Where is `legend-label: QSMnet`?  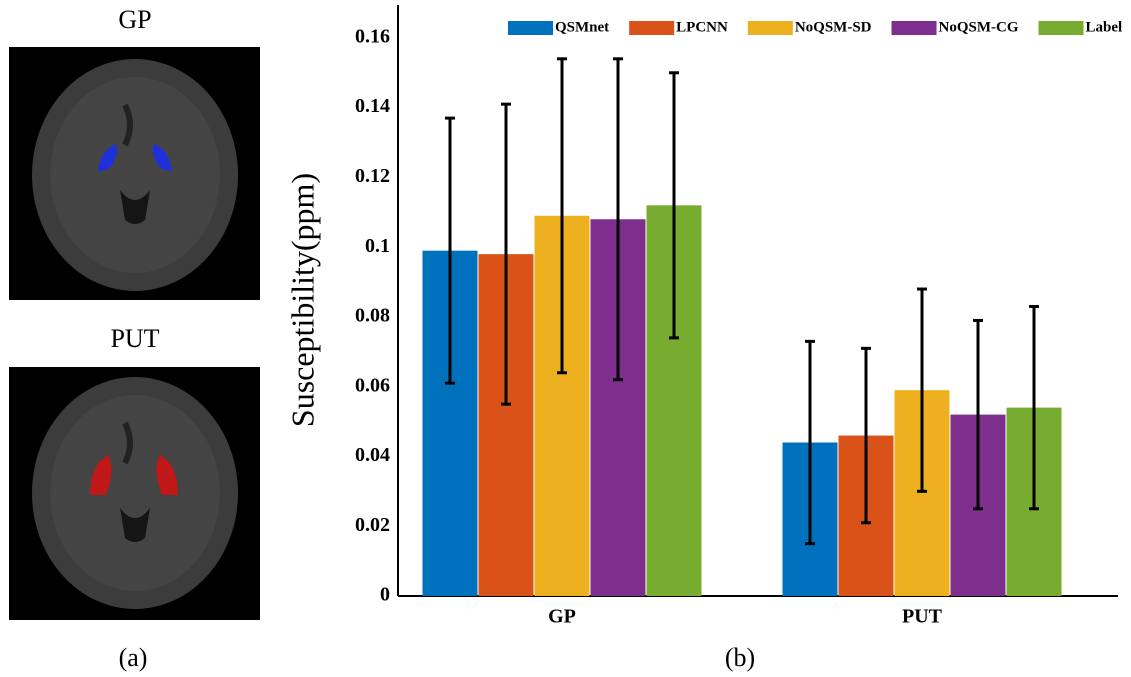
legend-label: QSMnet is located at coordinates (582, 27).